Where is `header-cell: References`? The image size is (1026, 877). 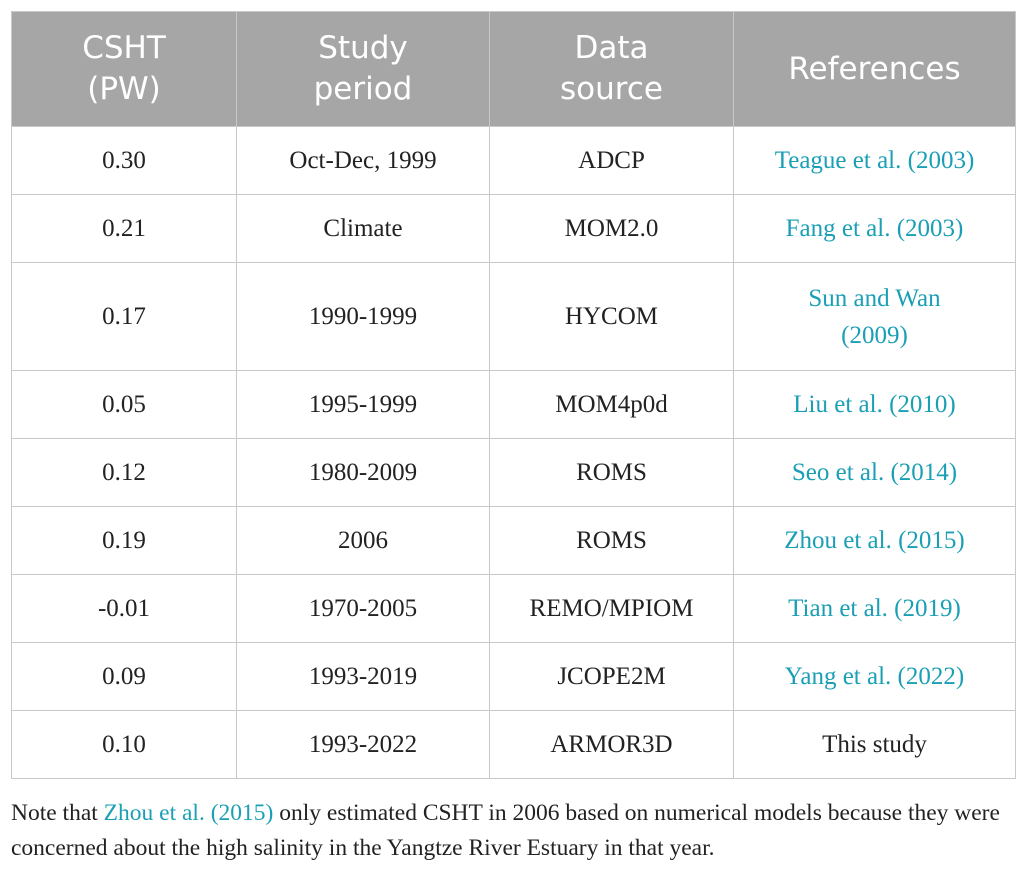 header-cell: References is located at coordinates (874, 69).